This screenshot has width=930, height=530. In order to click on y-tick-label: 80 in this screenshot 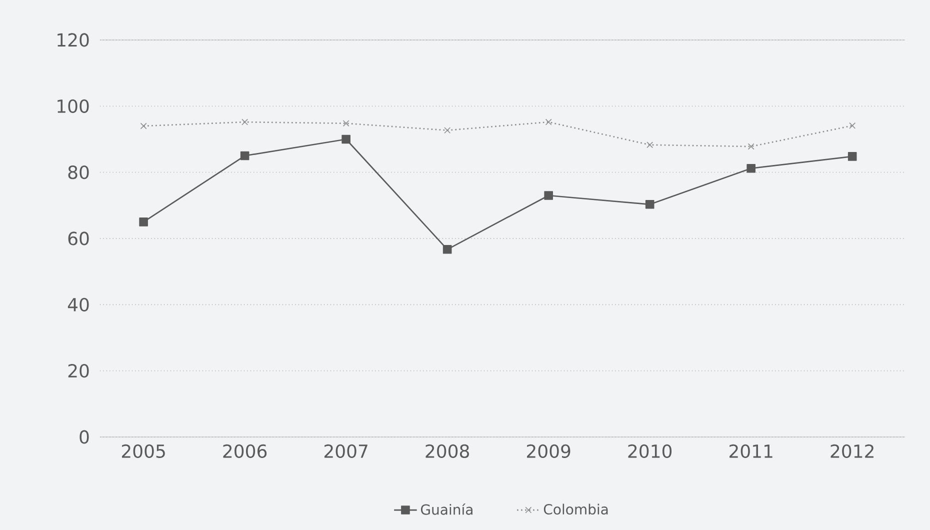, I will do `click(78, 173)`.